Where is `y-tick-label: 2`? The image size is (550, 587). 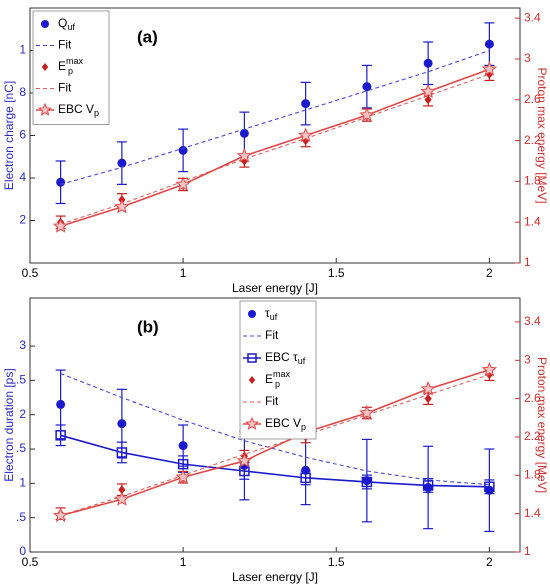
y-tick-label: 2 is located at coordinates (22, 414).